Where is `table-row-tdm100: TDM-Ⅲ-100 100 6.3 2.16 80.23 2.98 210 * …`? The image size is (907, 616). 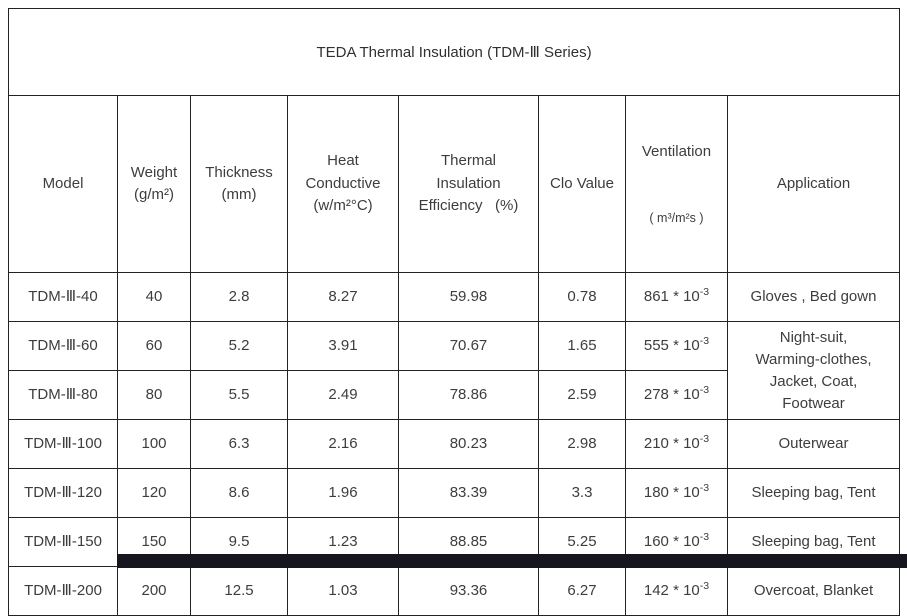 table-row-tdm100: TDM-Ⅲ-100 100 6.3 2.16 80.23 2.98 210 * … is located at coordinates (454, 444).